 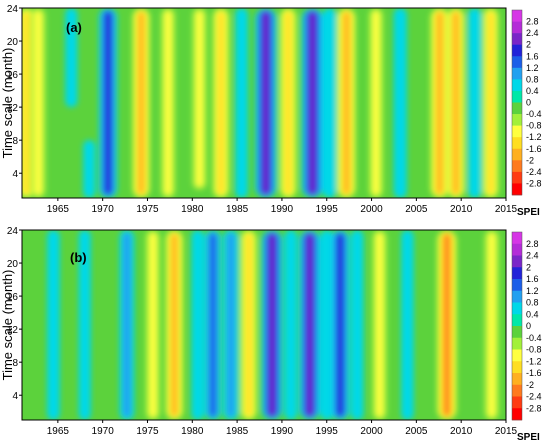 What do you see at coordinates (532, 256) in the screenshot?
I see `colorbar-label-b-1: 2.4` at bounding box center [532, 256].